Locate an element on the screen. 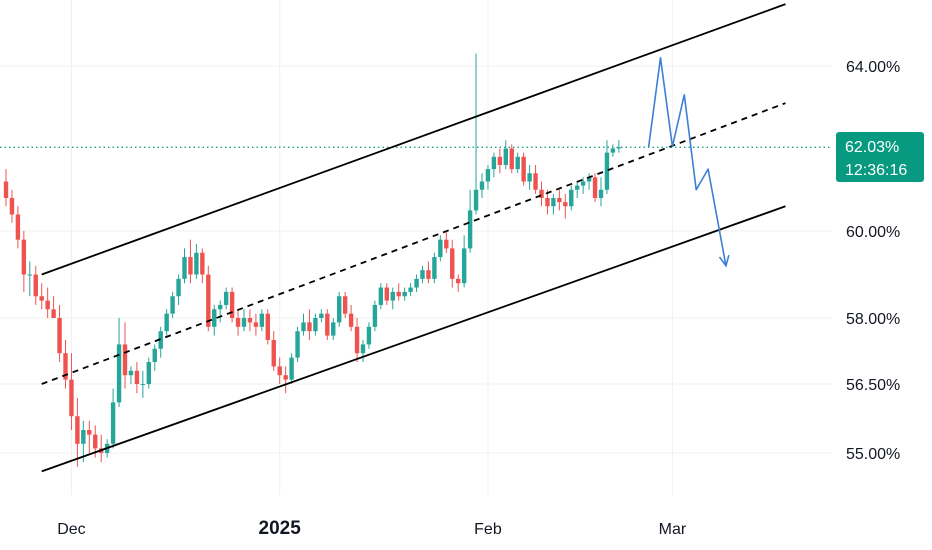 Image resolution: width=932 pixels, height=550 pixels. projection-path is located at coordinates (687, 161).